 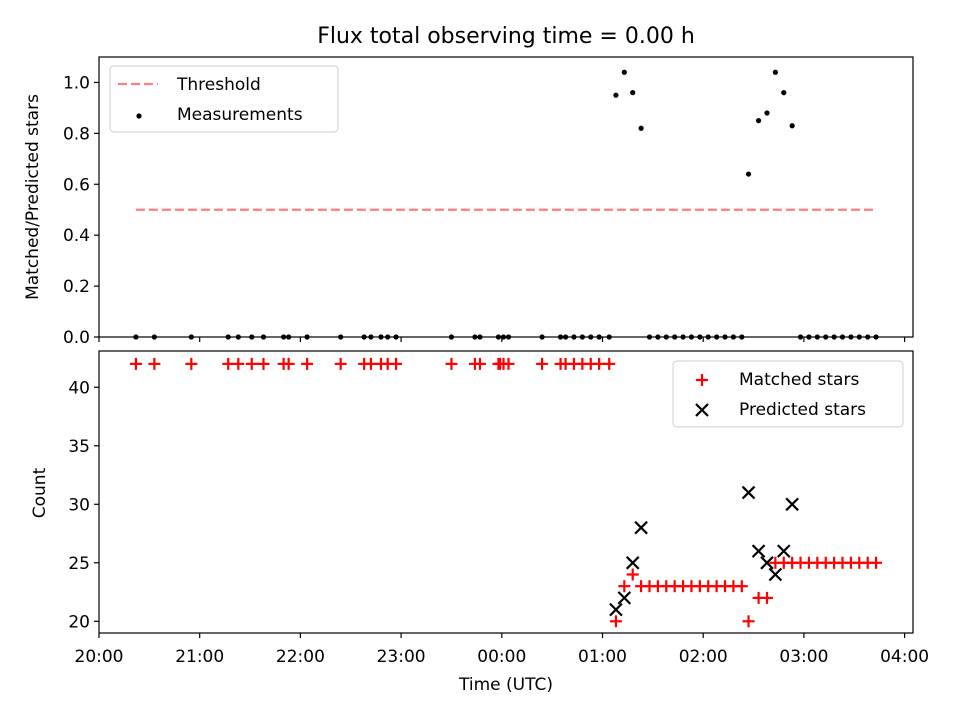 I want to click on legend-matched-swatch, so click(x=702, y=380).